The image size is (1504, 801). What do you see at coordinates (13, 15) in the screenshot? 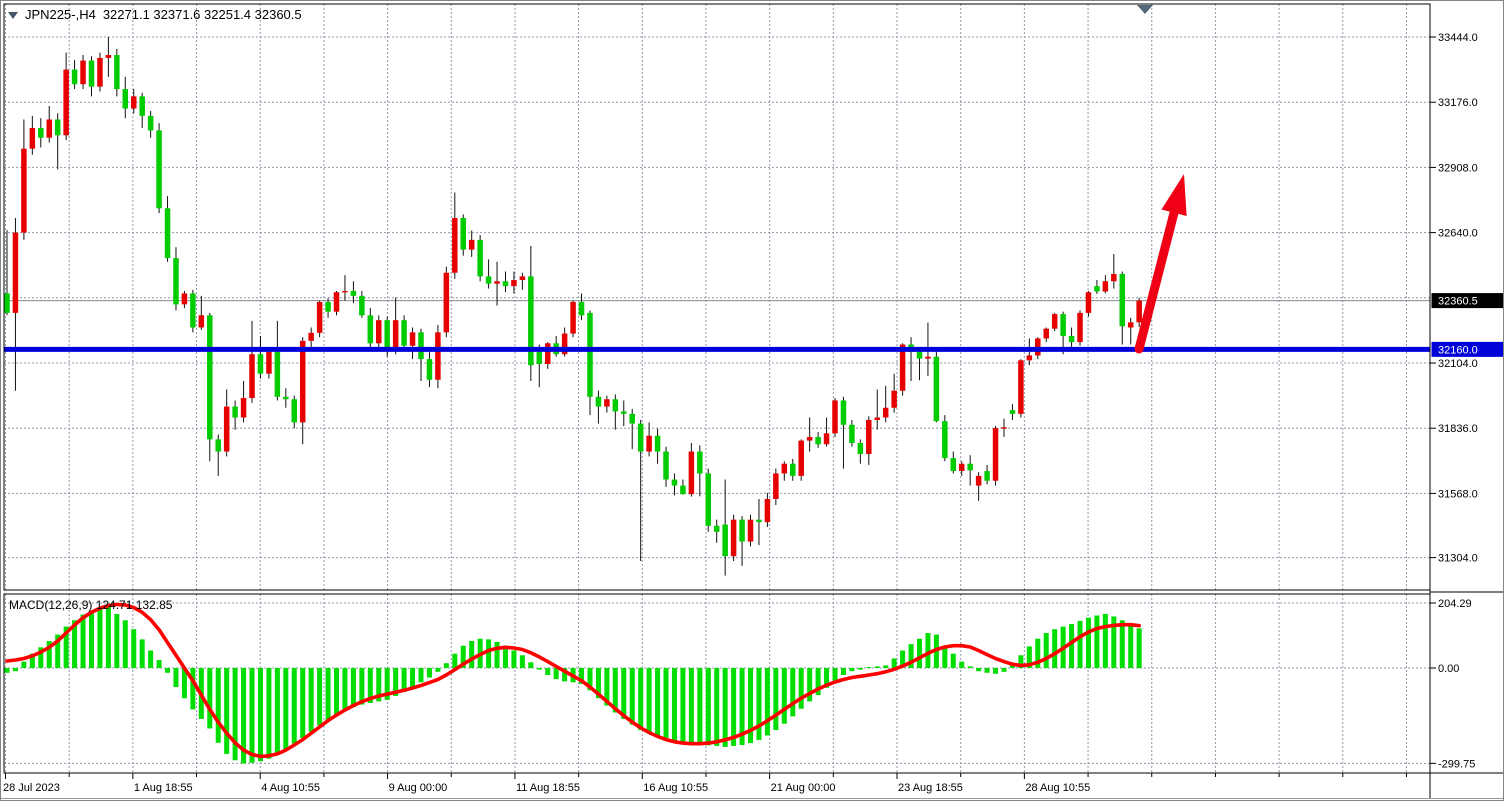
I see `symbol-dropdown-icon` at bounding box center [13, 15].